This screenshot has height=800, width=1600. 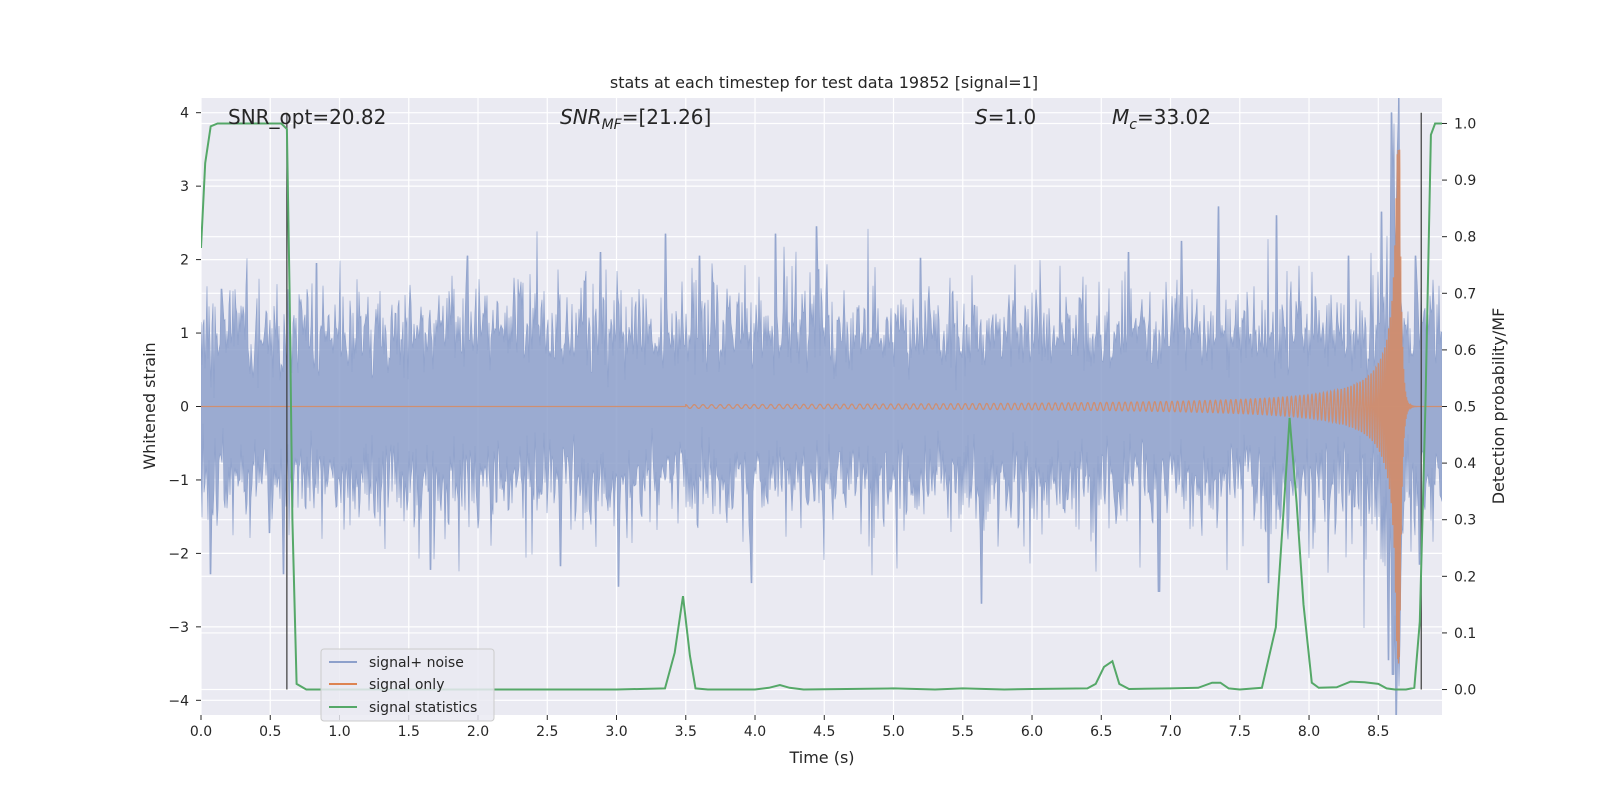 I want to click on y-right-tick-label: 0.1, so click(x=1465, y=634).